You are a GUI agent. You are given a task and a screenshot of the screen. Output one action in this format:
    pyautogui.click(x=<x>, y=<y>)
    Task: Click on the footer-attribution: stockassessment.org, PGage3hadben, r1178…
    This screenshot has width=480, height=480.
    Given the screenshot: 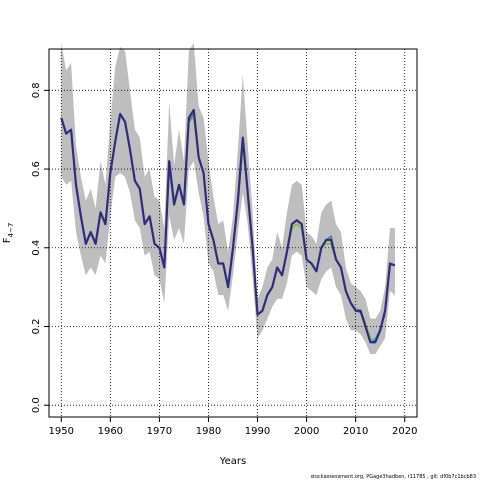 What is the action you would take?
    pyautogui.click(x=393, y=477)
    